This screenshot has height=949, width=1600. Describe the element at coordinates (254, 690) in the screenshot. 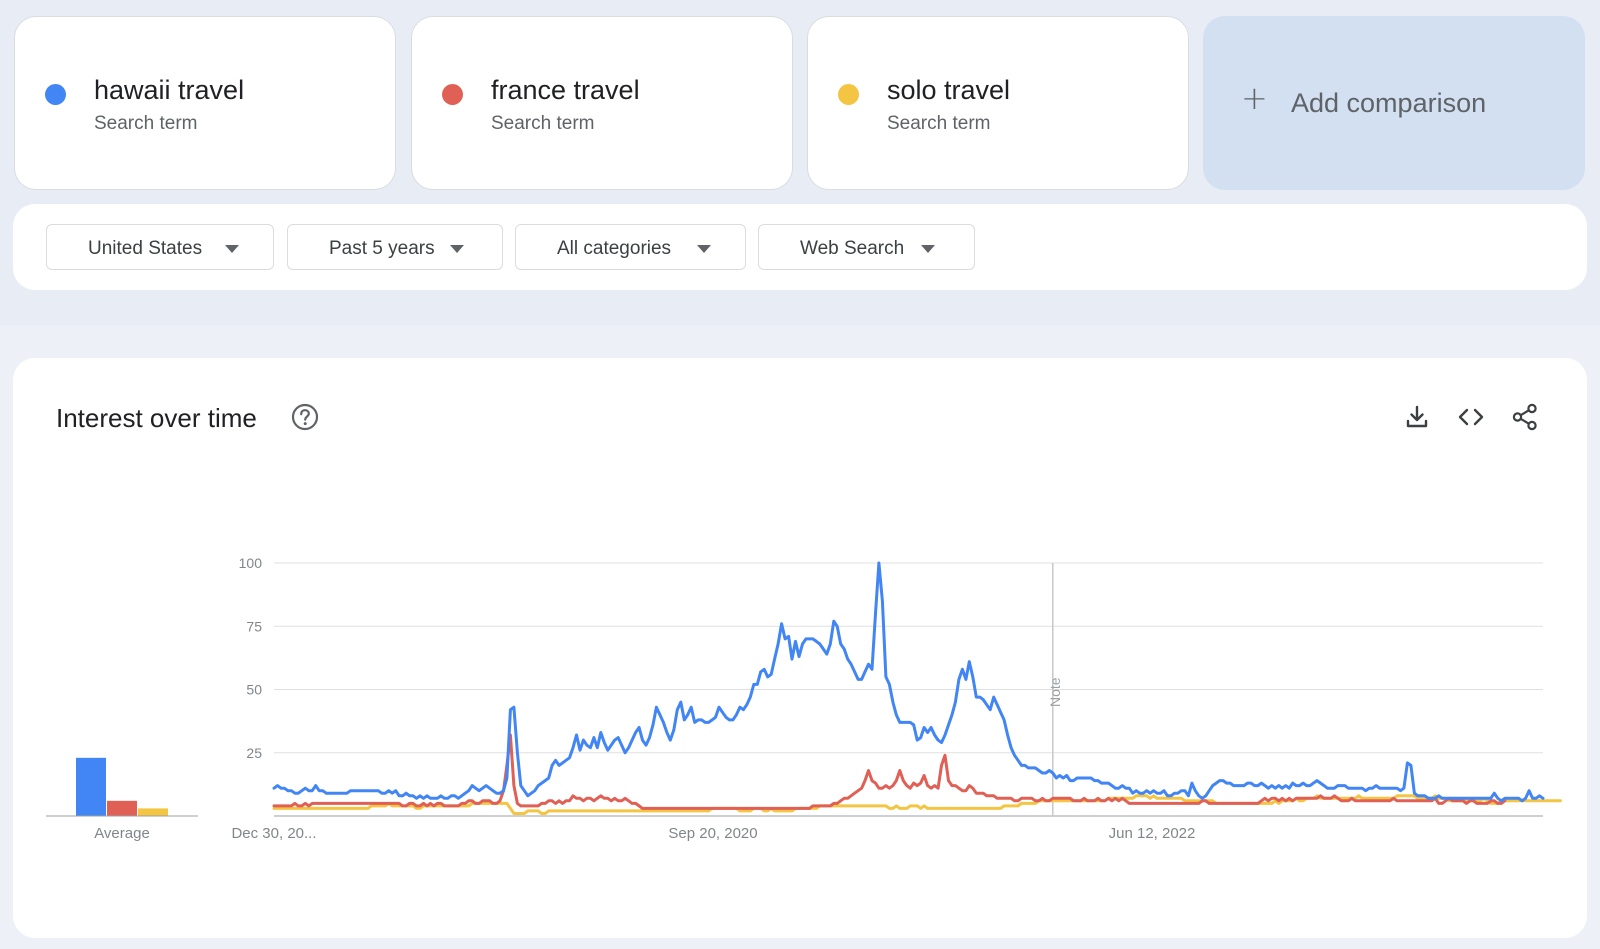

I see `y-tick-label: 50` at that location.